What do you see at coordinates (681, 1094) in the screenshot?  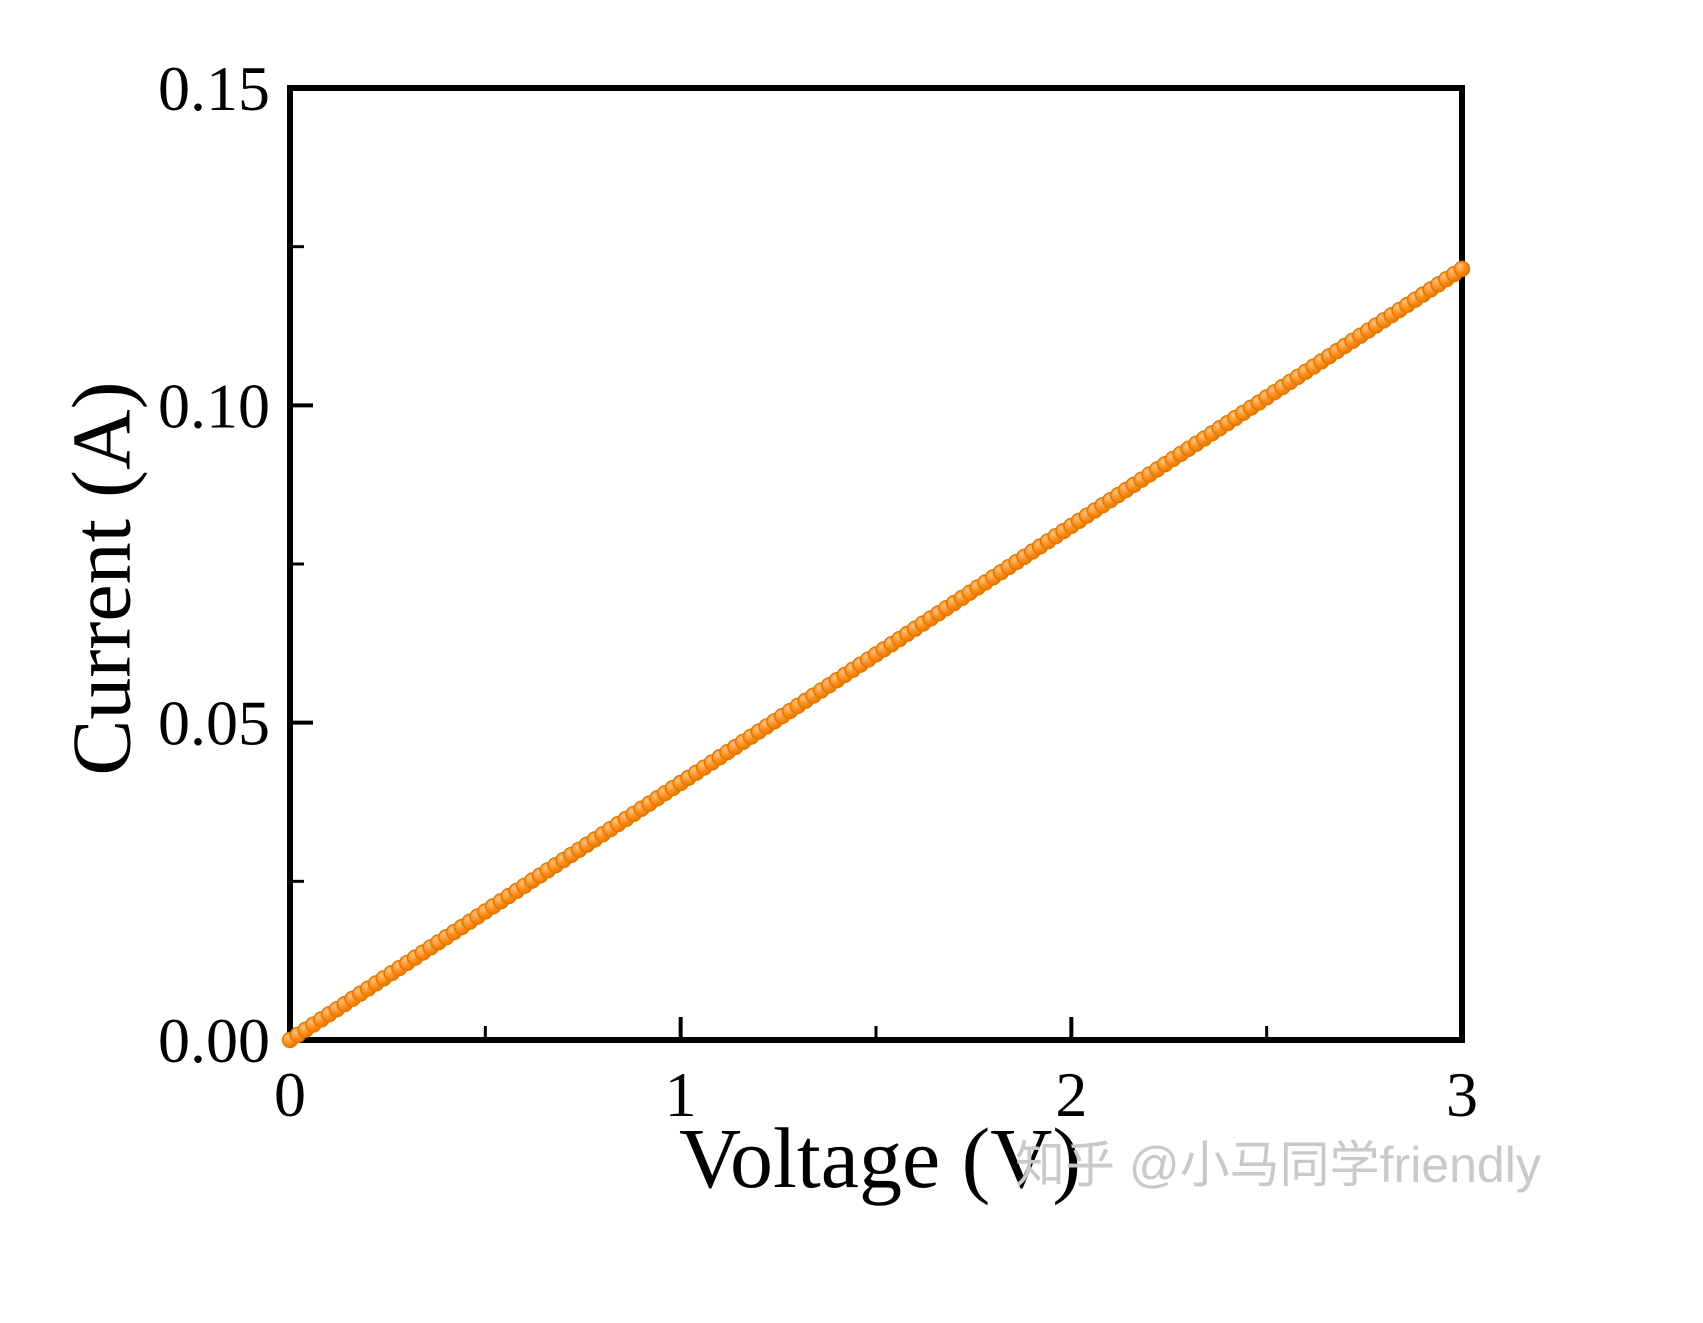 I see `svg-text: 1` at bounding box center [681, 1094].